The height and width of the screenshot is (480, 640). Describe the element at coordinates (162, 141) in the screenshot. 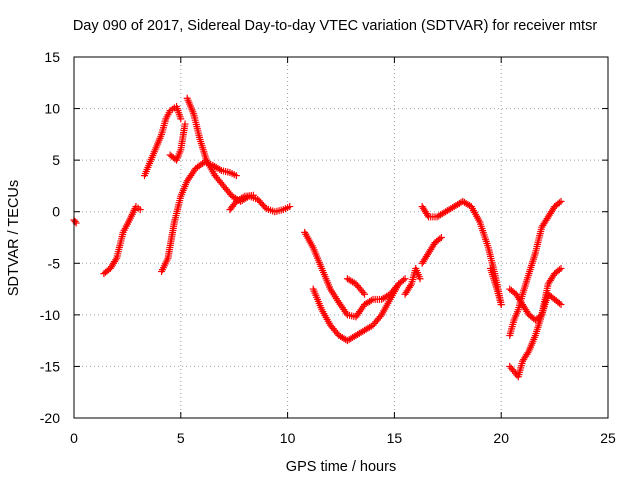

I see `series-s3` at that location.